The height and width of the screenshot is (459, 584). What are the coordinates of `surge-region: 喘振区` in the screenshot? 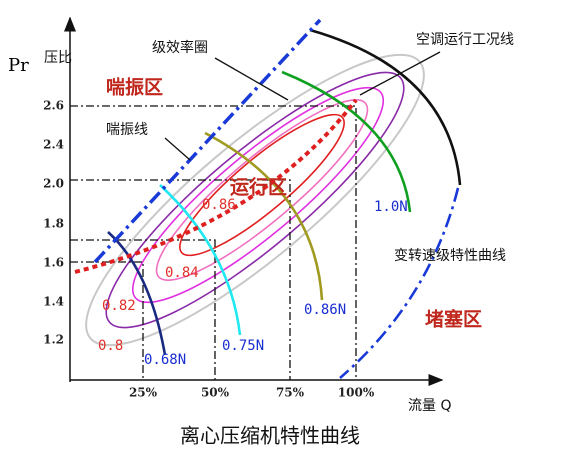 It's located at (134, 87).